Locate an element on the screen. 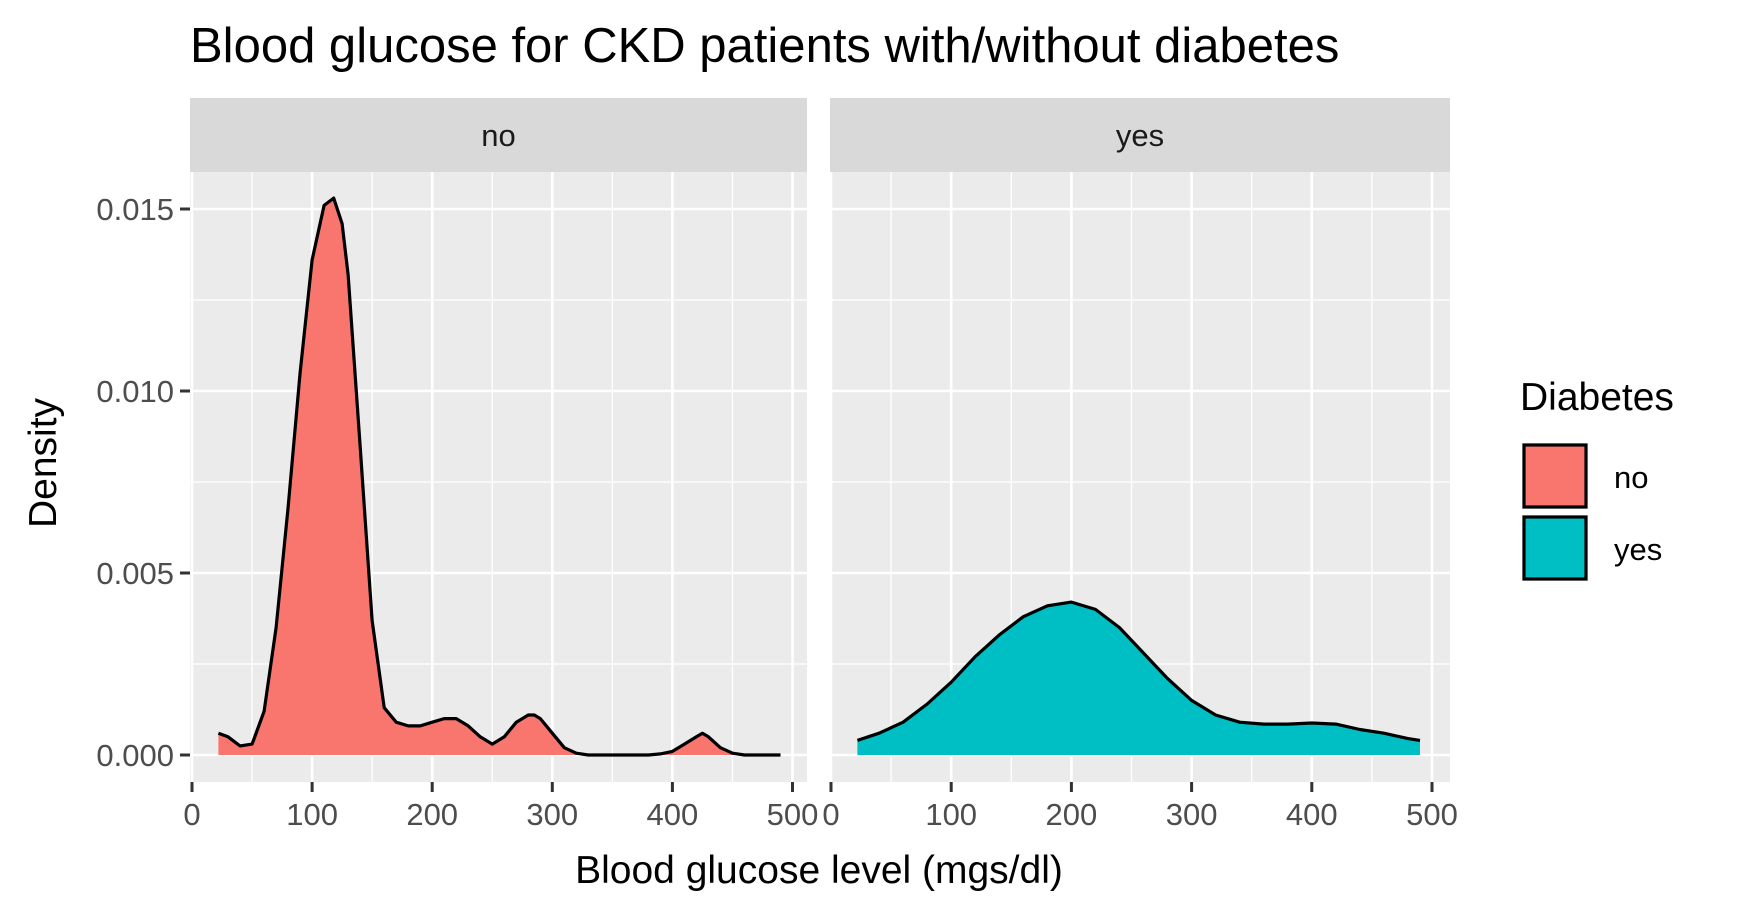  legend-item-no: no is located at coordinates (1585, 476).